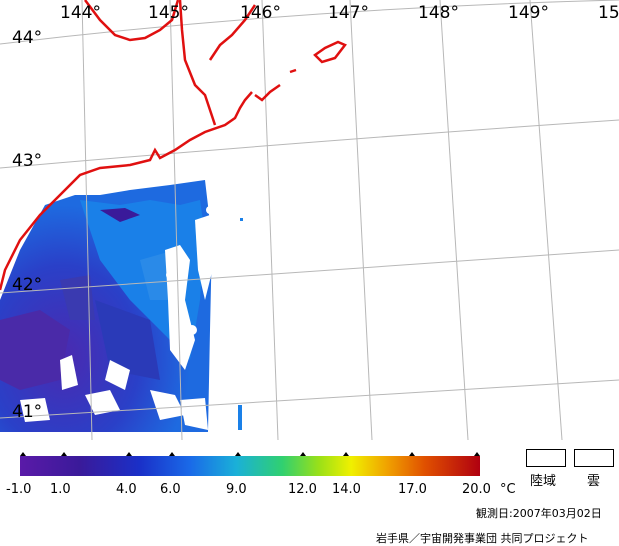  Describe the element at coordinates (528, 13) in the screenshot. I see `longitude-label-149: 149°` at that location.